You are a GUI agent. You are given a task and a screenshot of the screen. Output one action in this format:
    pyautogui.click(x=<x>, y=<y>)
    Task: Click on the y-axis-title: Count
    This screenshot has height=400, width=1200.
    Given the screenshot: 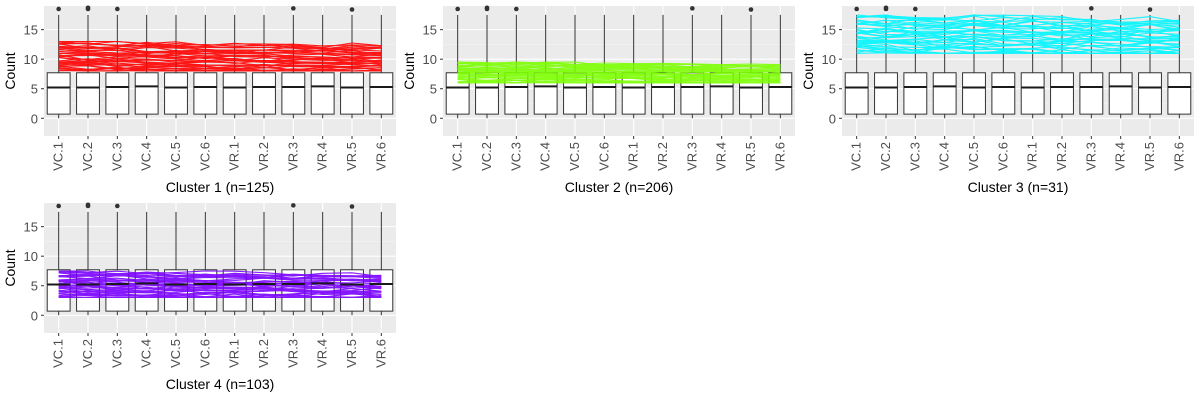 What is the action you would take?
    pyautogui.click(x=808, y=70)
    